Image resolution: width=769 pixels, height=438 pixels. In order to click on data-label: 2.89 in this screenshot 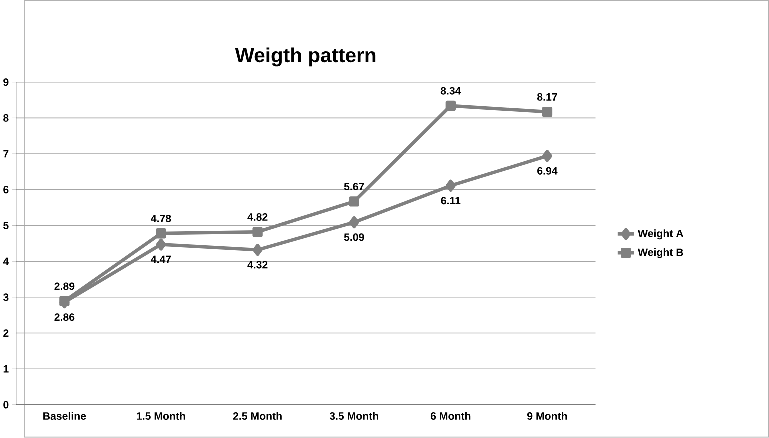, I will do `click(64, 286)`.